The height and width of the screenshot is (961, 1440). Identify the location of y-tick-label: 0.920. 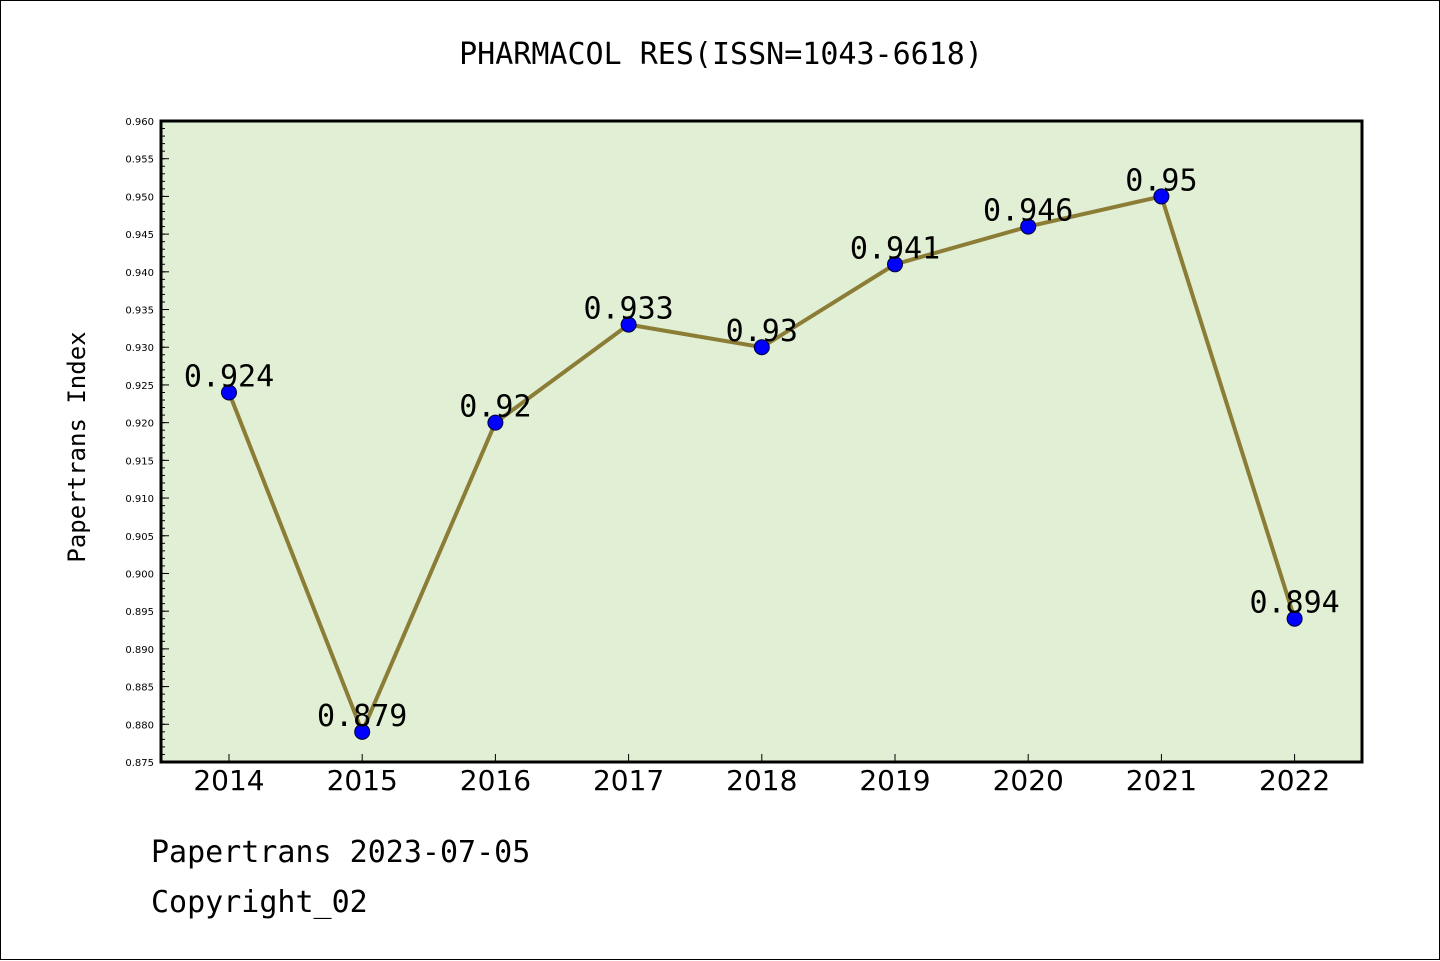
(139, 424).